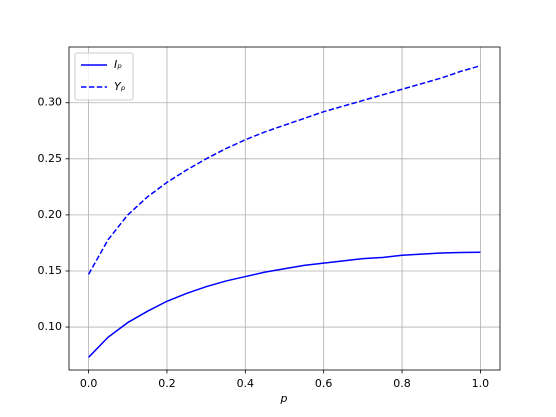  What do you see at coordinates (50, 158) in the screenshot?
I see `y-tick-label: 0.25` at bounding box center [50, 158].